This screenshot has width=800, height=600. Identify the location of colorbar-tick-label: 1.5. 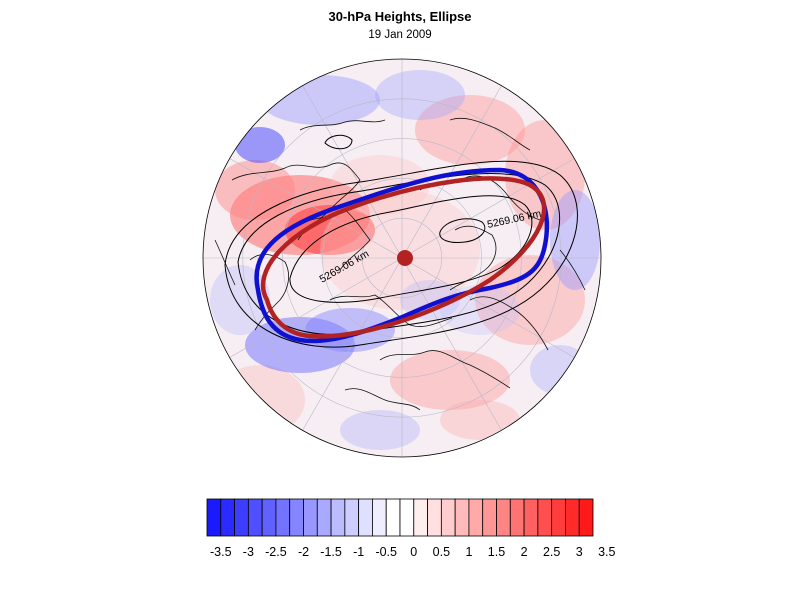
(496, 552).